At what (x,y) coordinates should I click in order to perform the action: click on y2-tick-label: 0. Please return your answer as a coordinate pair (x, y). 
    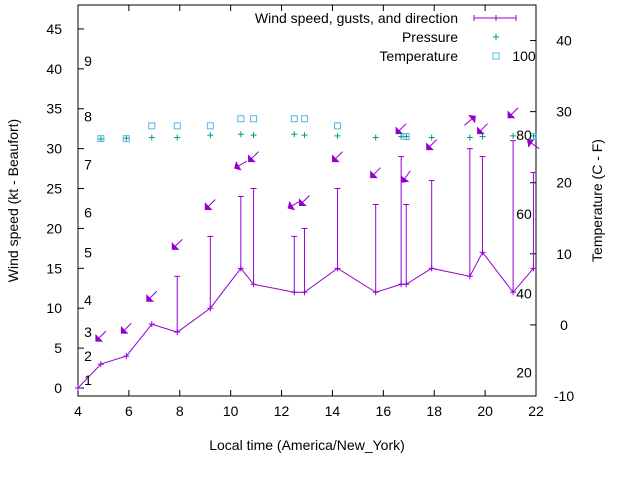
    Looking at the image, I should click on (564, 325).